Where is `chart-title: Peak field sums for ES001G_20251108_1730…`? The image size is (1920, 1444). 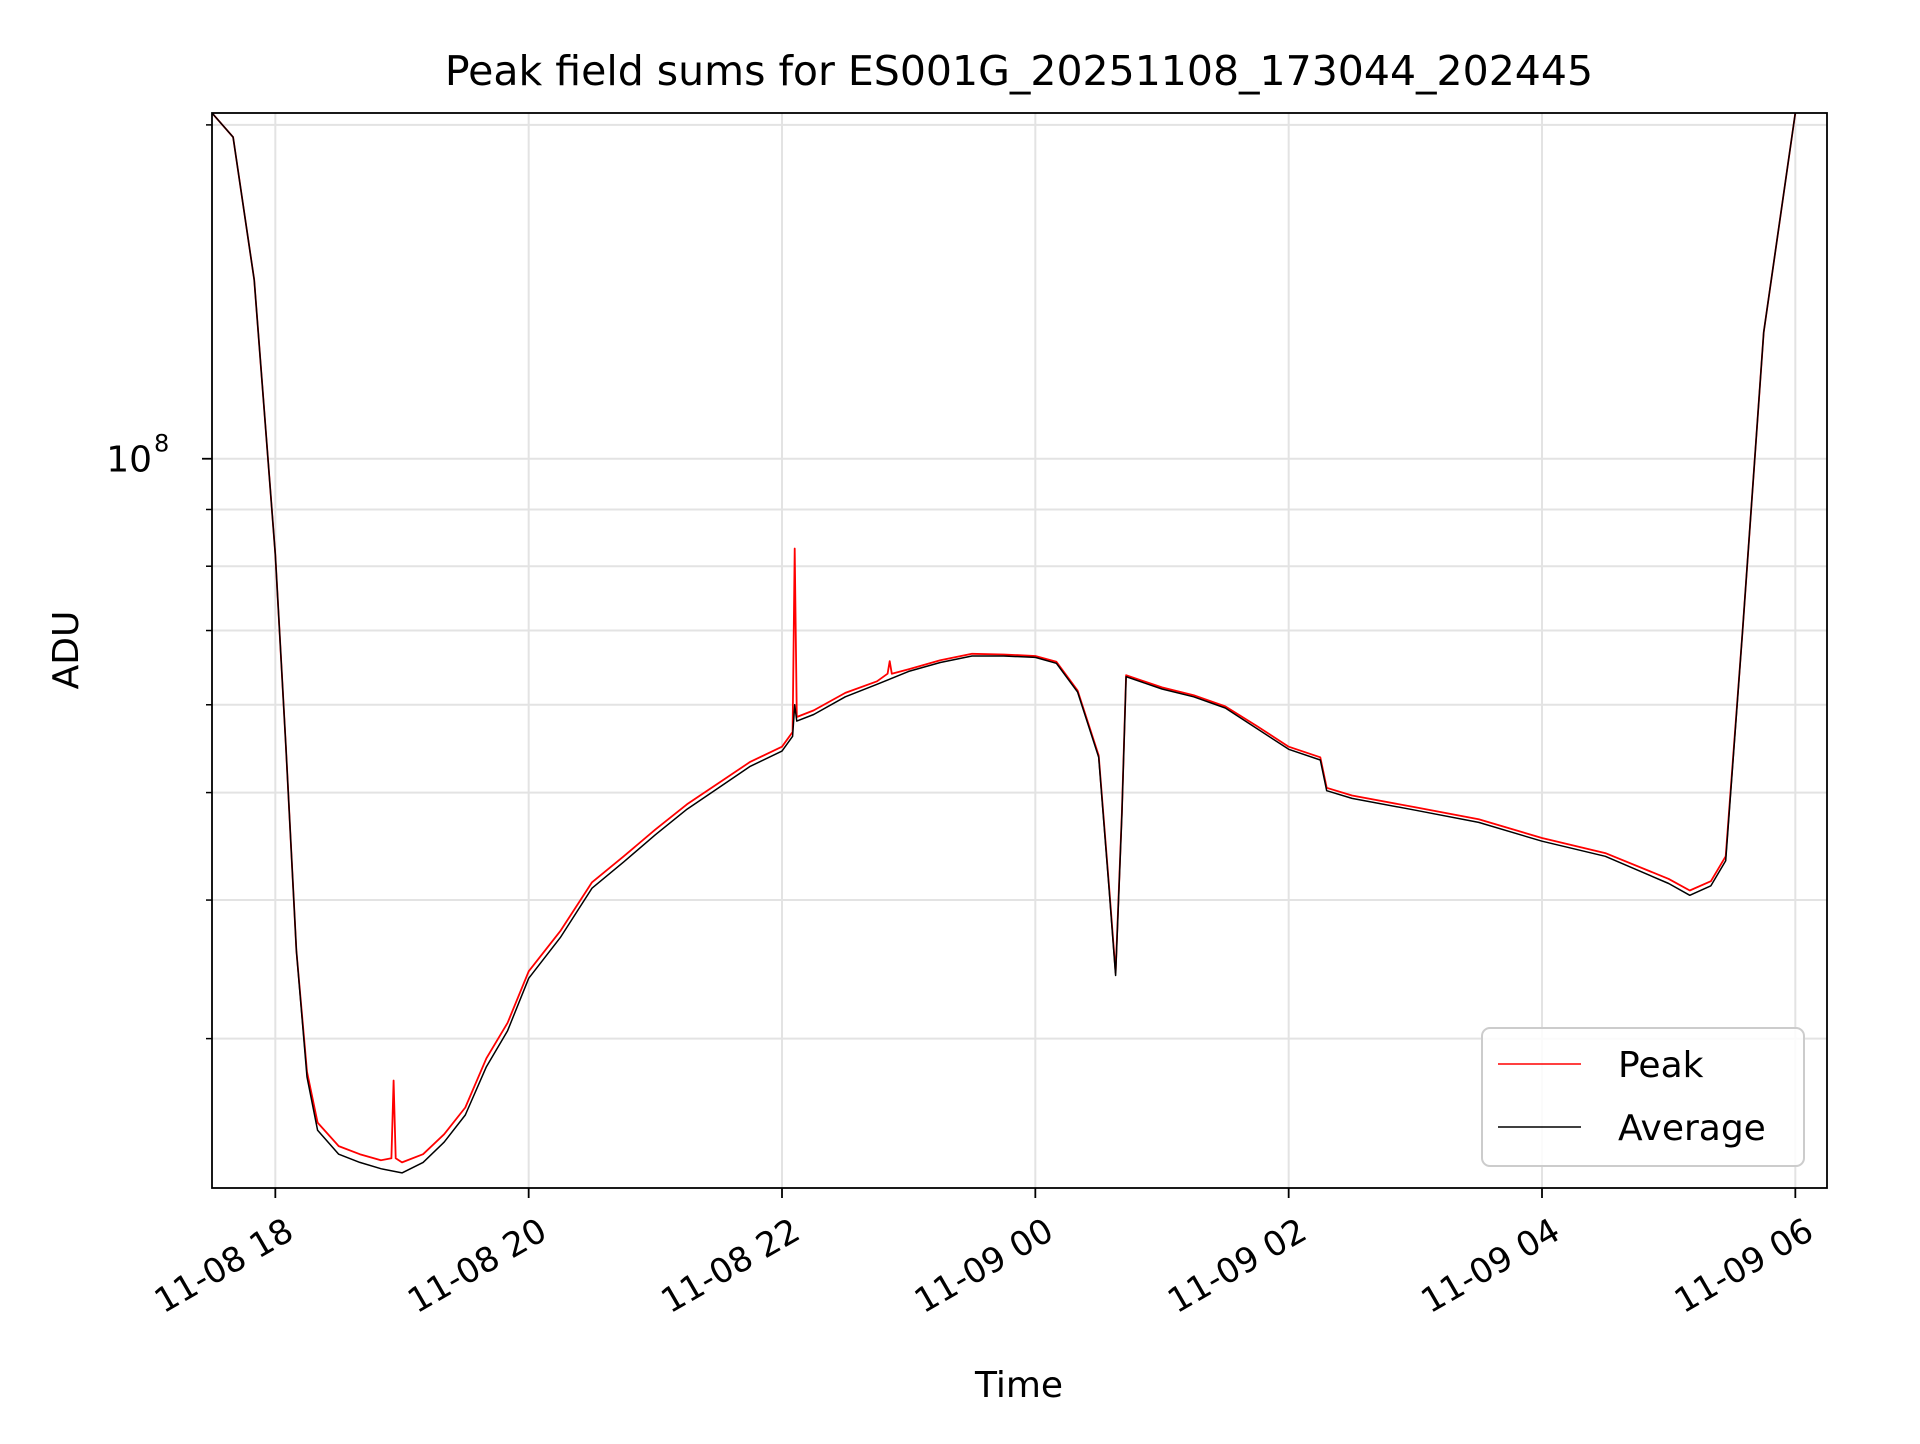 chart-title: Peak field sums for ES001G_20251108_1730… is located at coordinates (1019, 71).